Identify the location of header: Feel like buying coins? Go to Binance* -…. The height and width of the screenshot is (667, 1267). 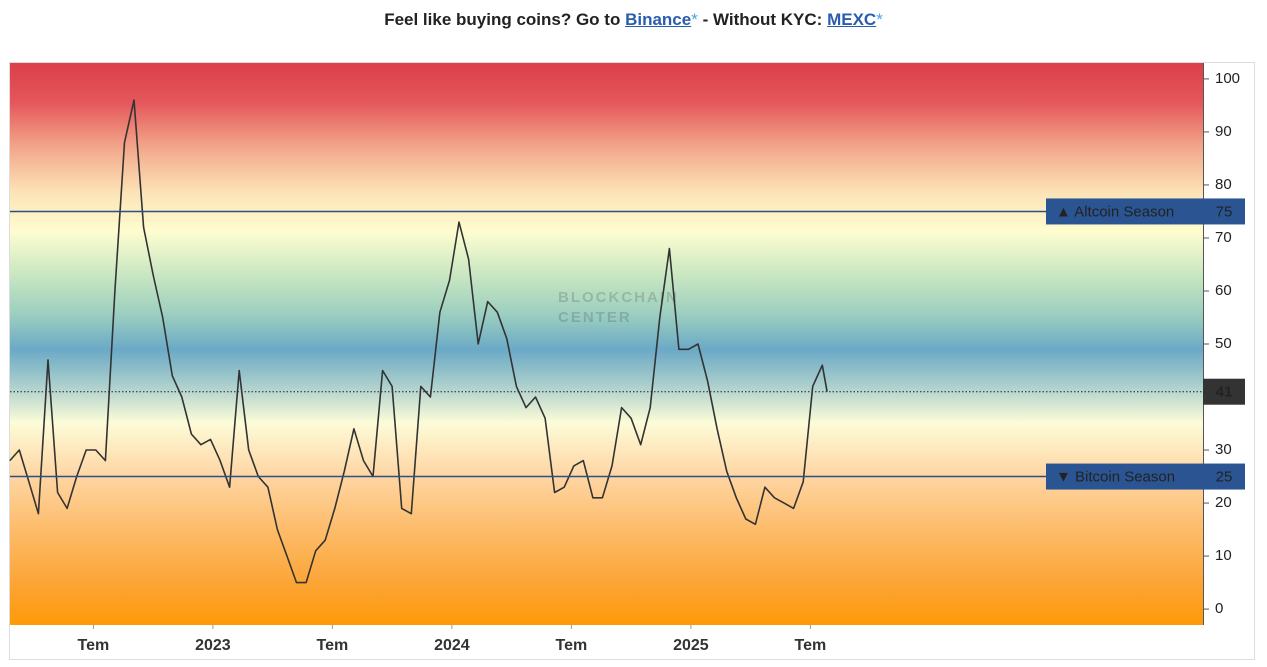
(633, 20).